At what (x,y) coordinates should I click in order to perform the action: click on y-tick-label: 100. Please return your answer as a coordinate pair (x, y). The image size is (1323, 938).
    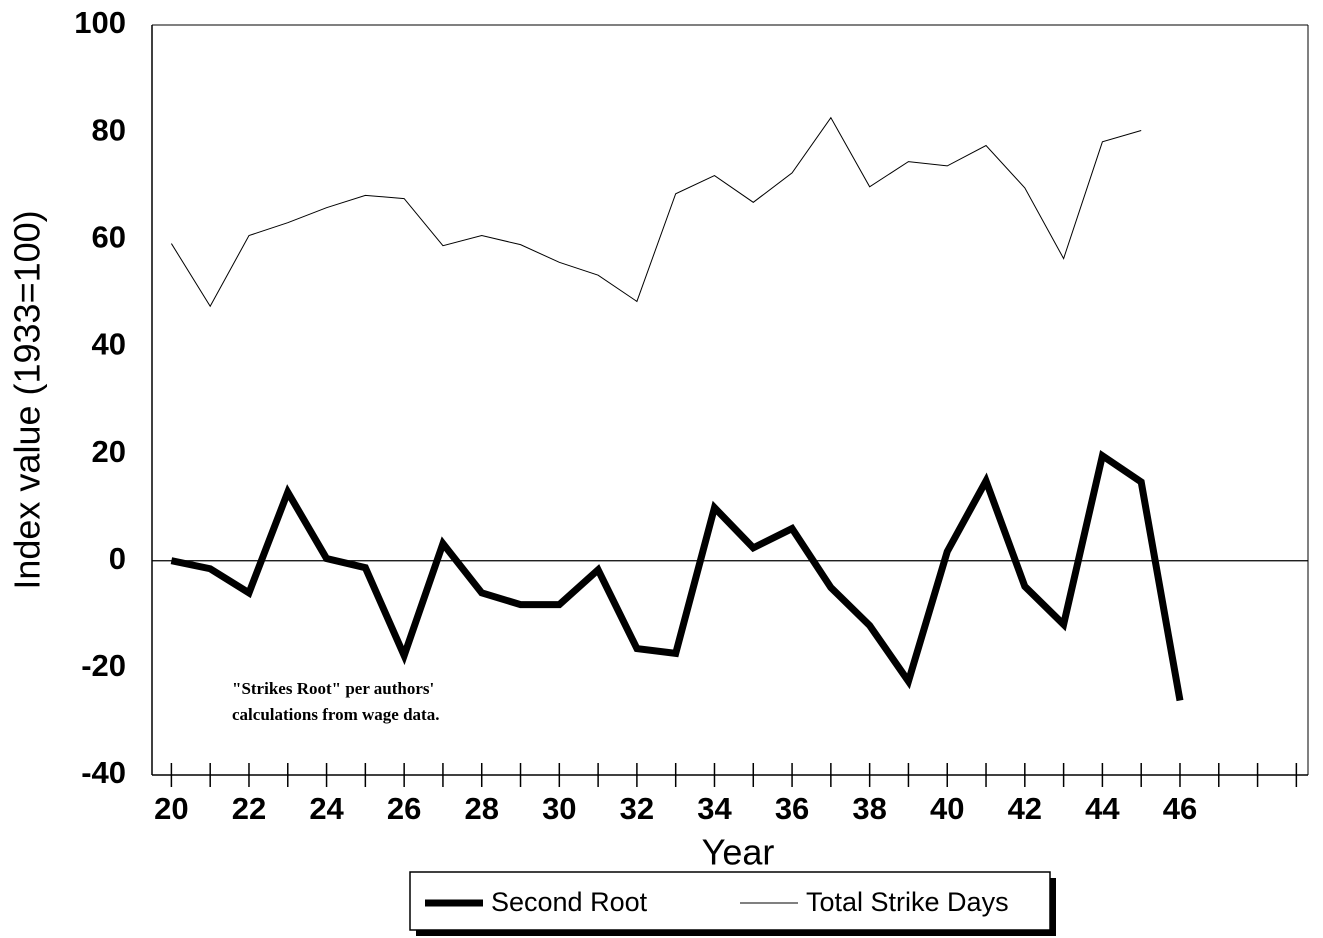
    Looking at the image, I should click on (100, 22).